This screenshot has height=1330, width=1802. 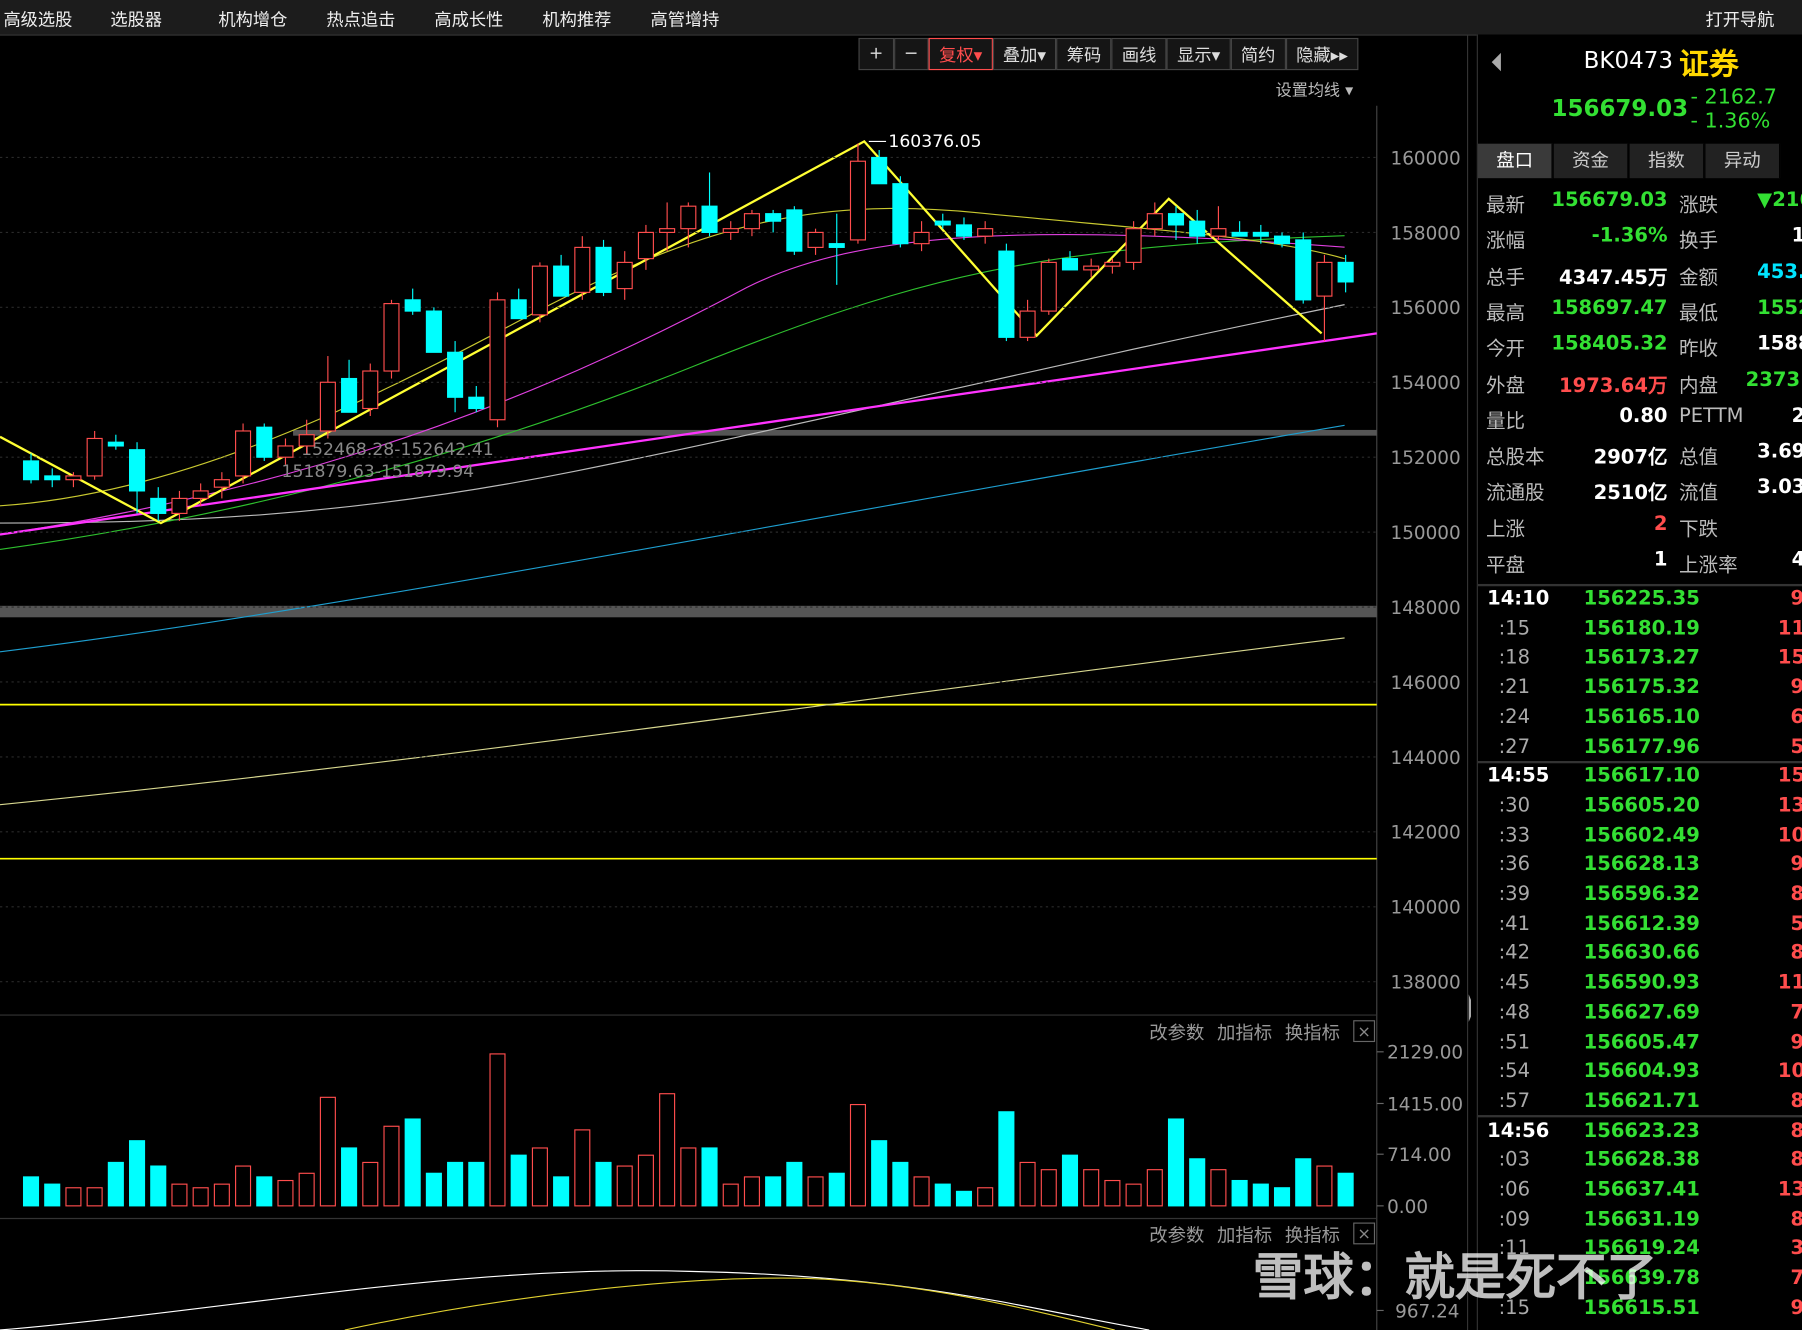 I want to click on tool-button: 隐藏▸▸, so click(x=1322, y=54).